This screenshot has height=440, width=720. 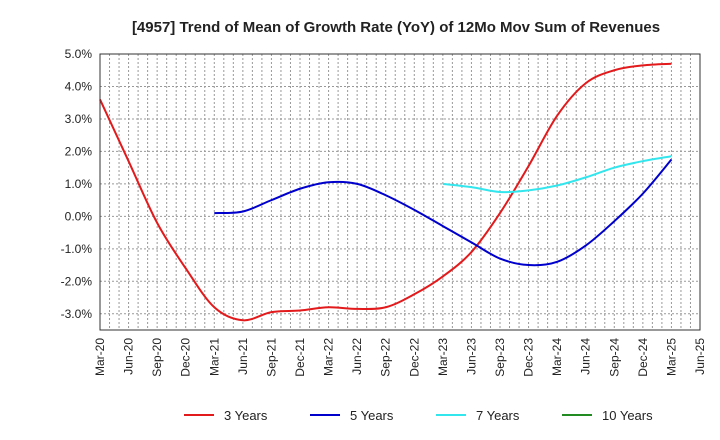 What do you see at coordinates (671, 357) in the screenshot?
I see `x-tick-label: Mar-25` at bounding box center [671, 357].